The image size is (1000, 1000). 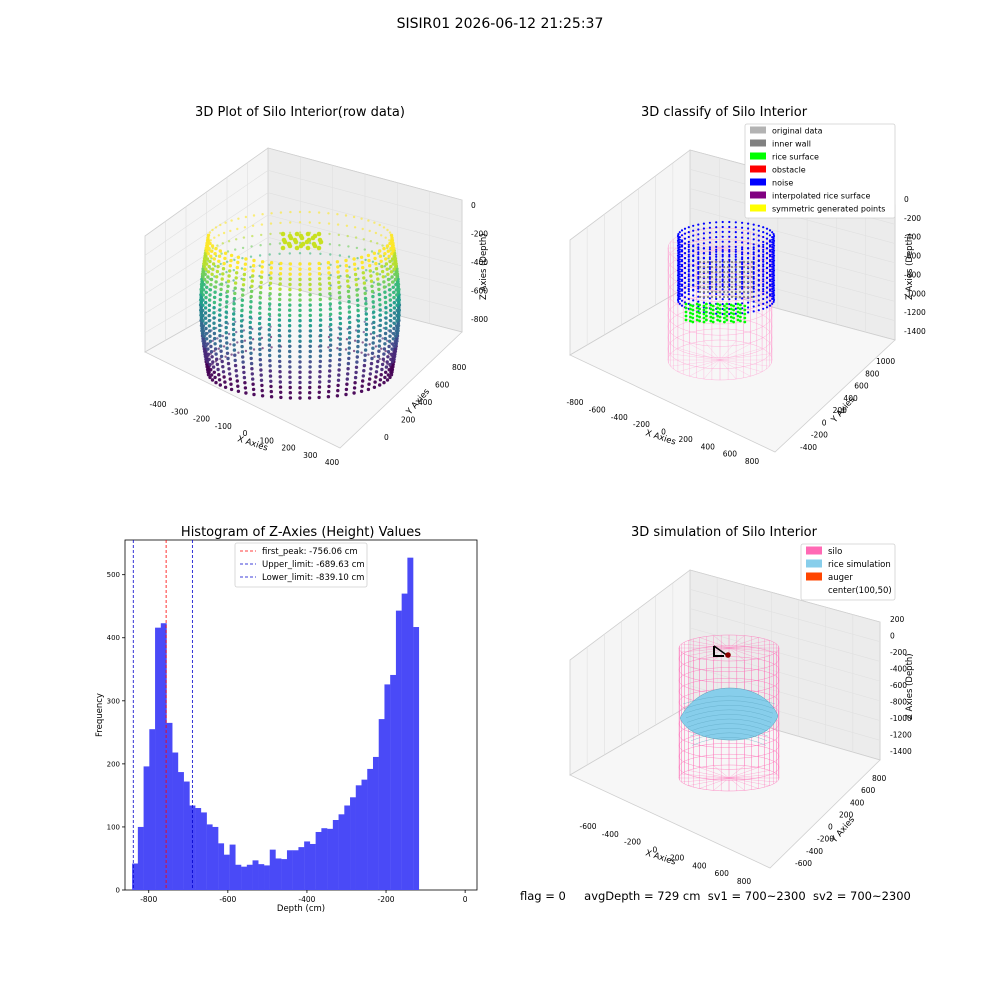 I want to click on raw-surface-point, so click(x=283, y=234).